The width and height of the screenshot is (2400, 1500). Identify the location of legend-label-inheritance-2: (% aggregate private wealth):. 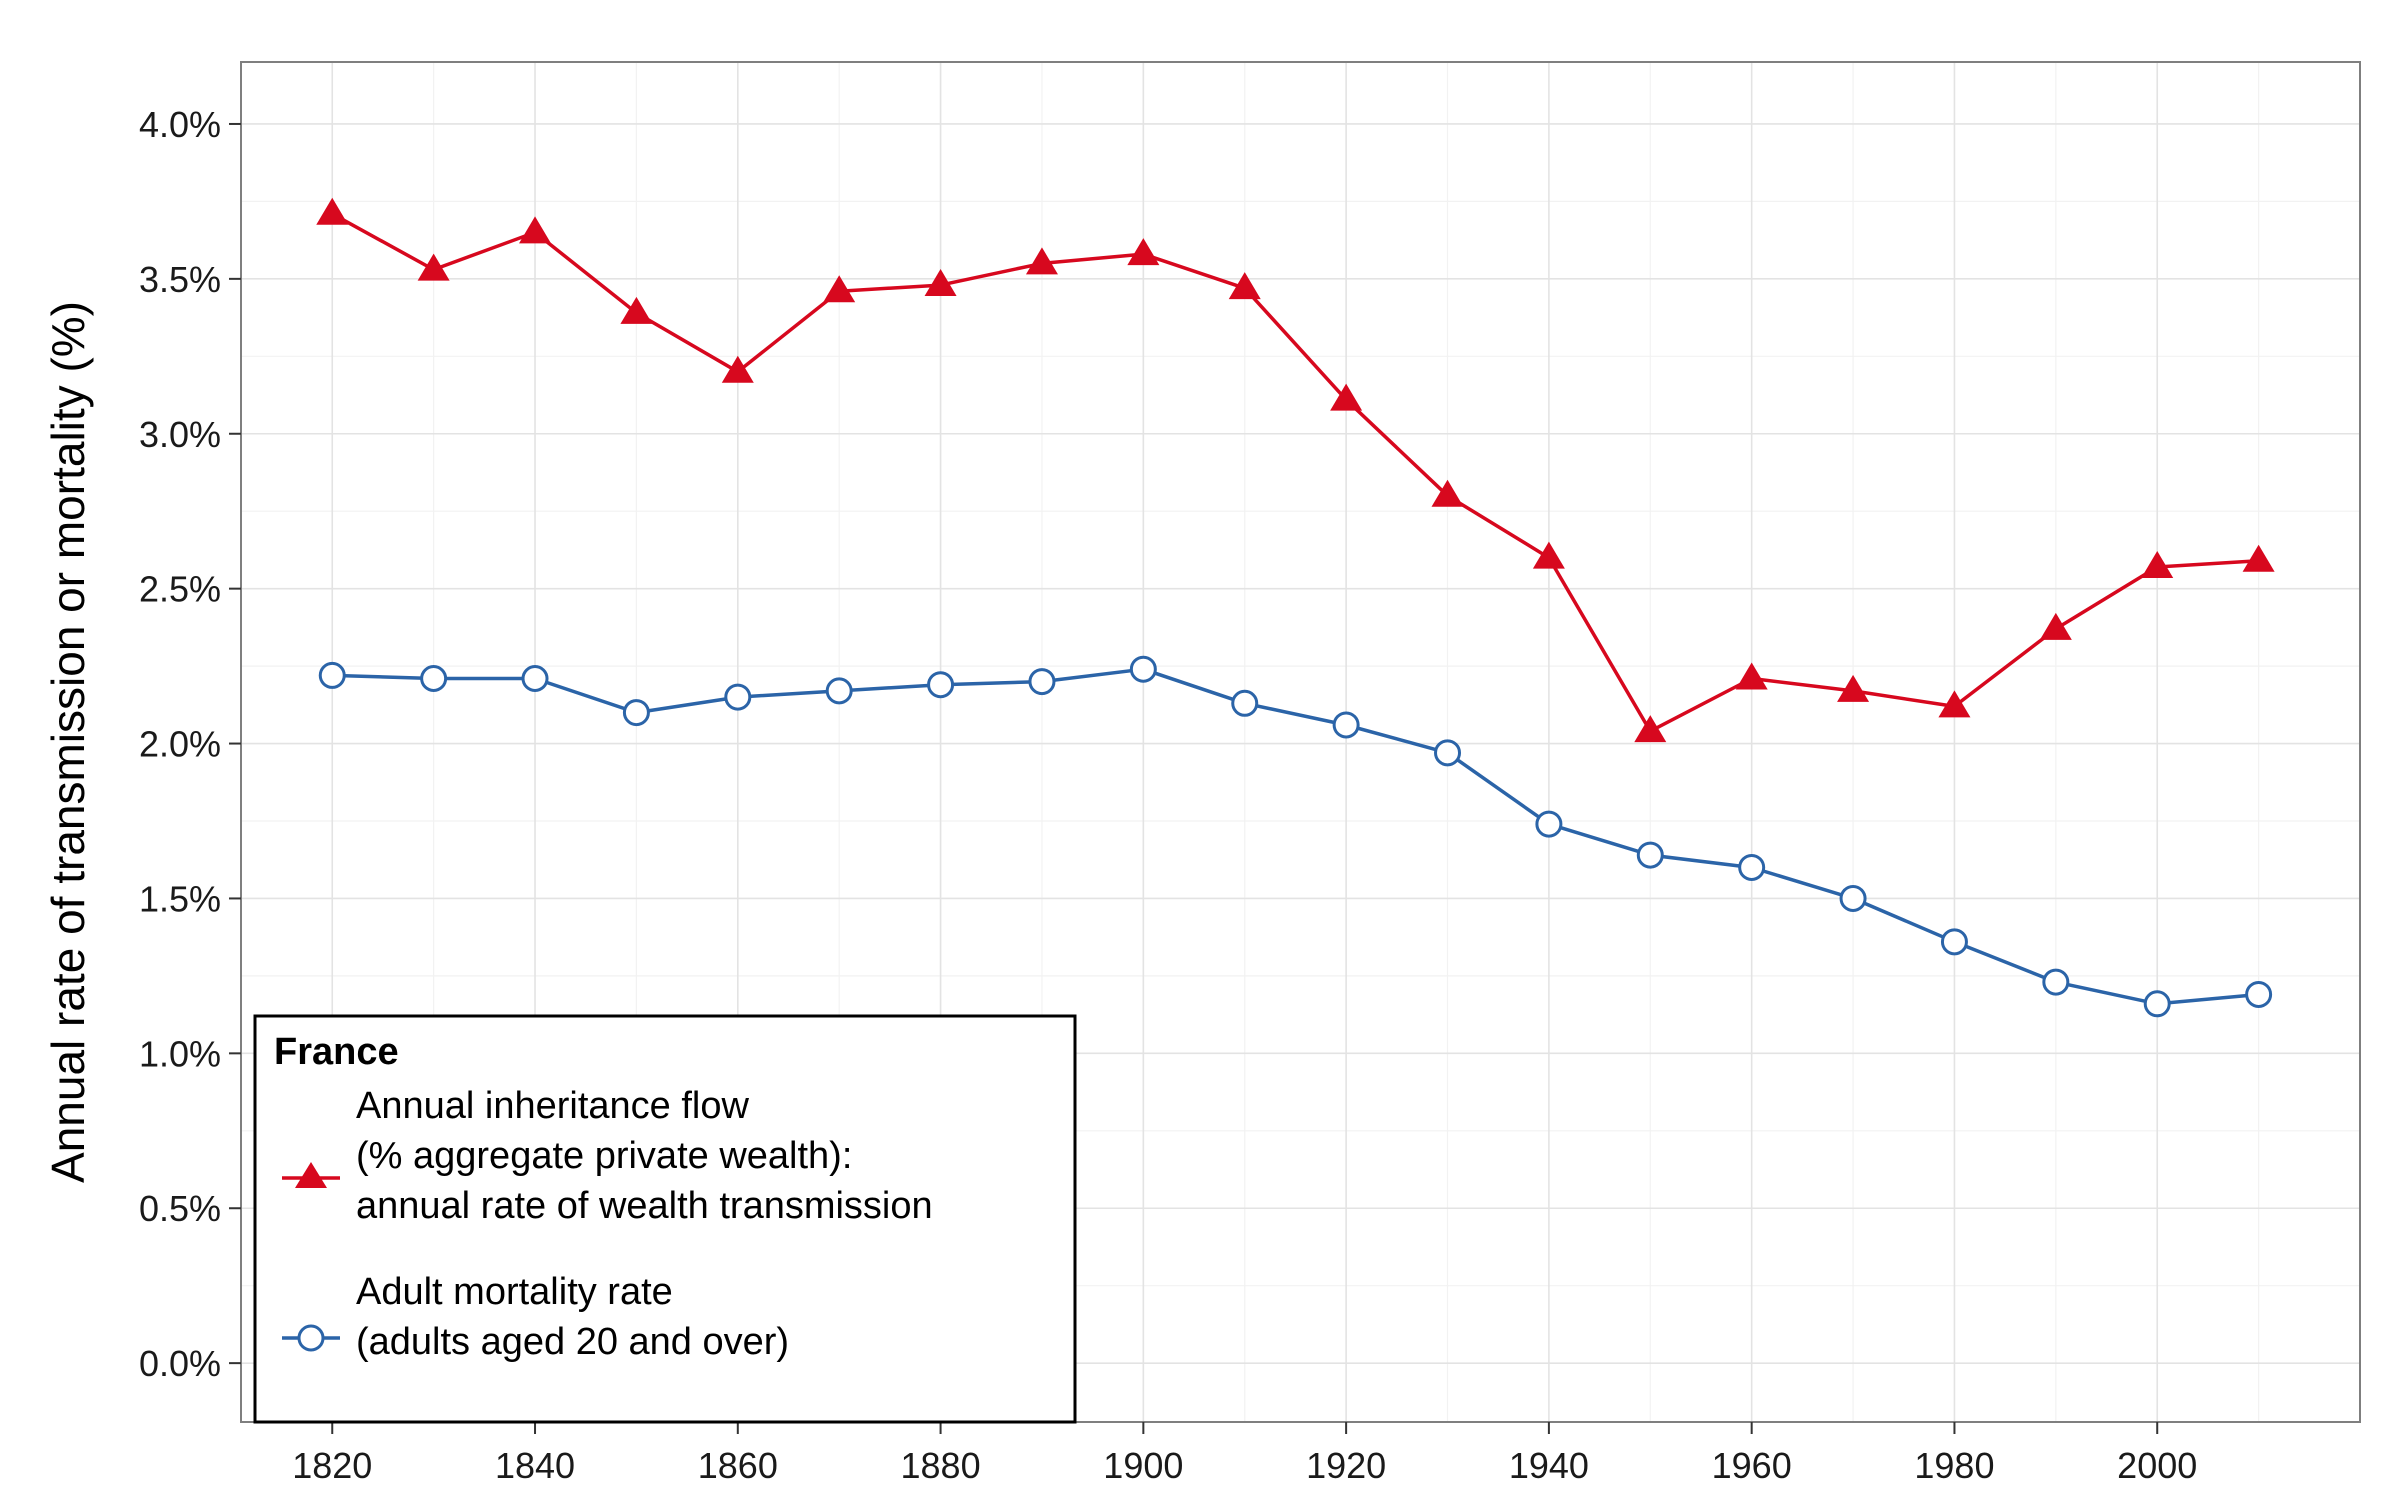
(604, 1156).